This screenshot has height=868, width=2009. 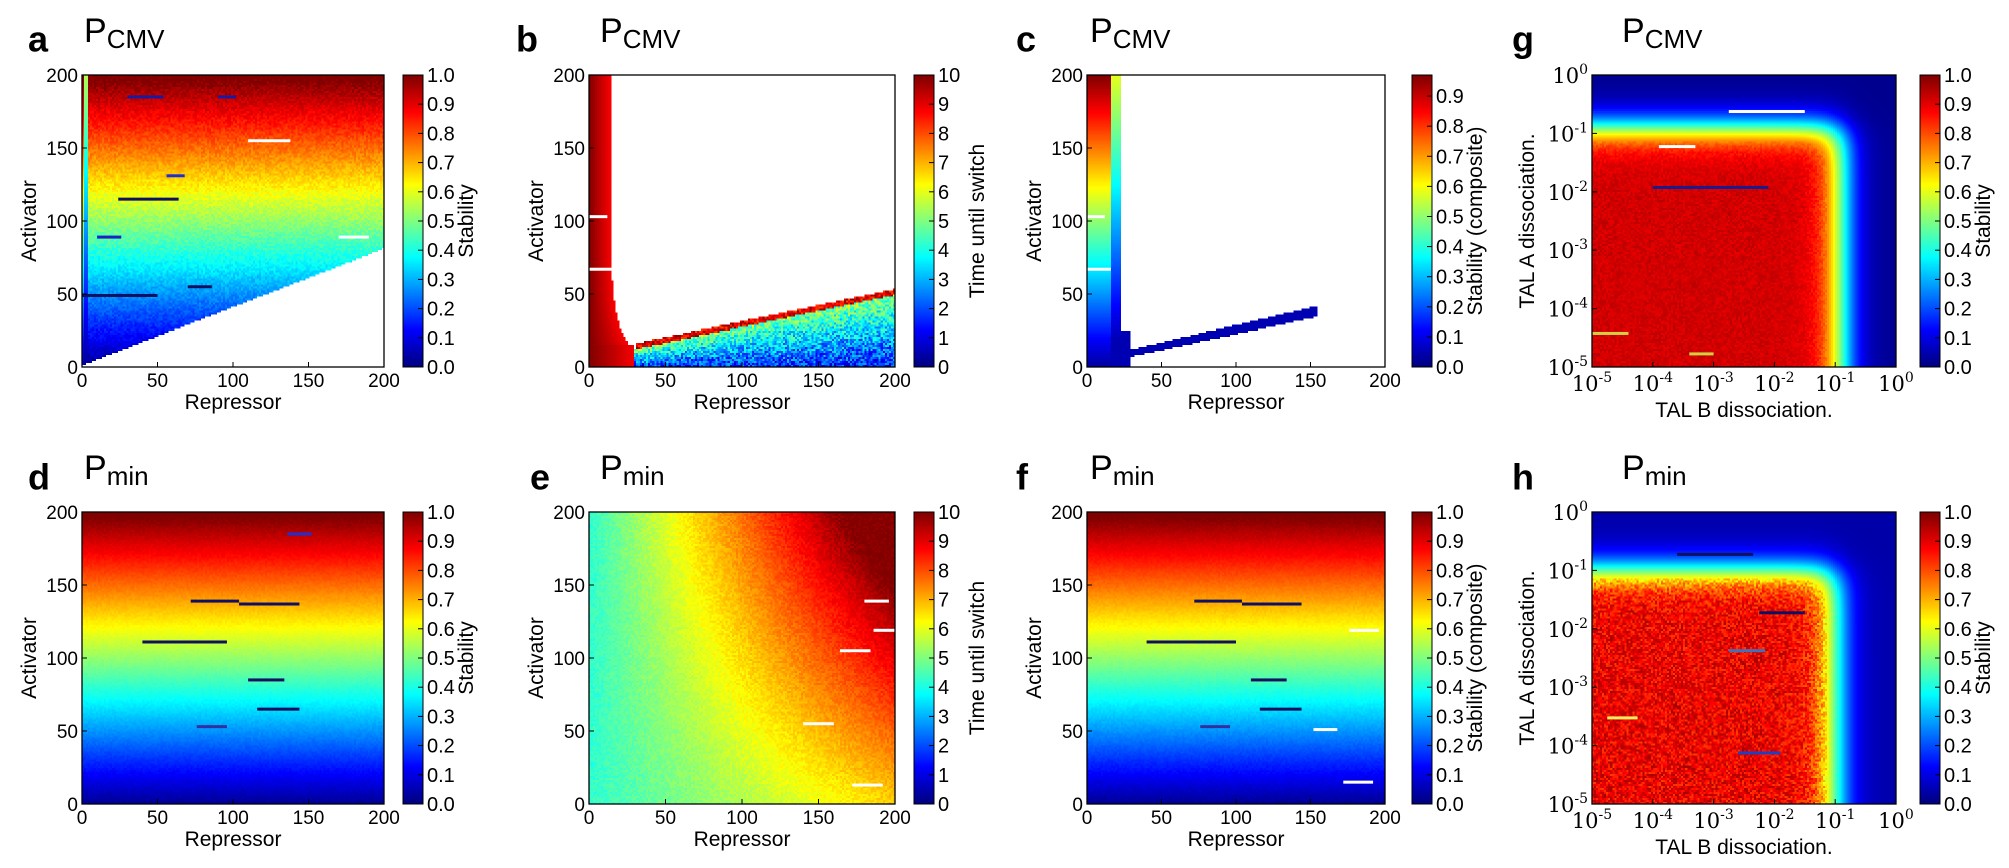 What do you see at coordinates (1713, 820) in the screenshot?
I see `x-tick-label: 10-3` at bounding box center [1713, 820].